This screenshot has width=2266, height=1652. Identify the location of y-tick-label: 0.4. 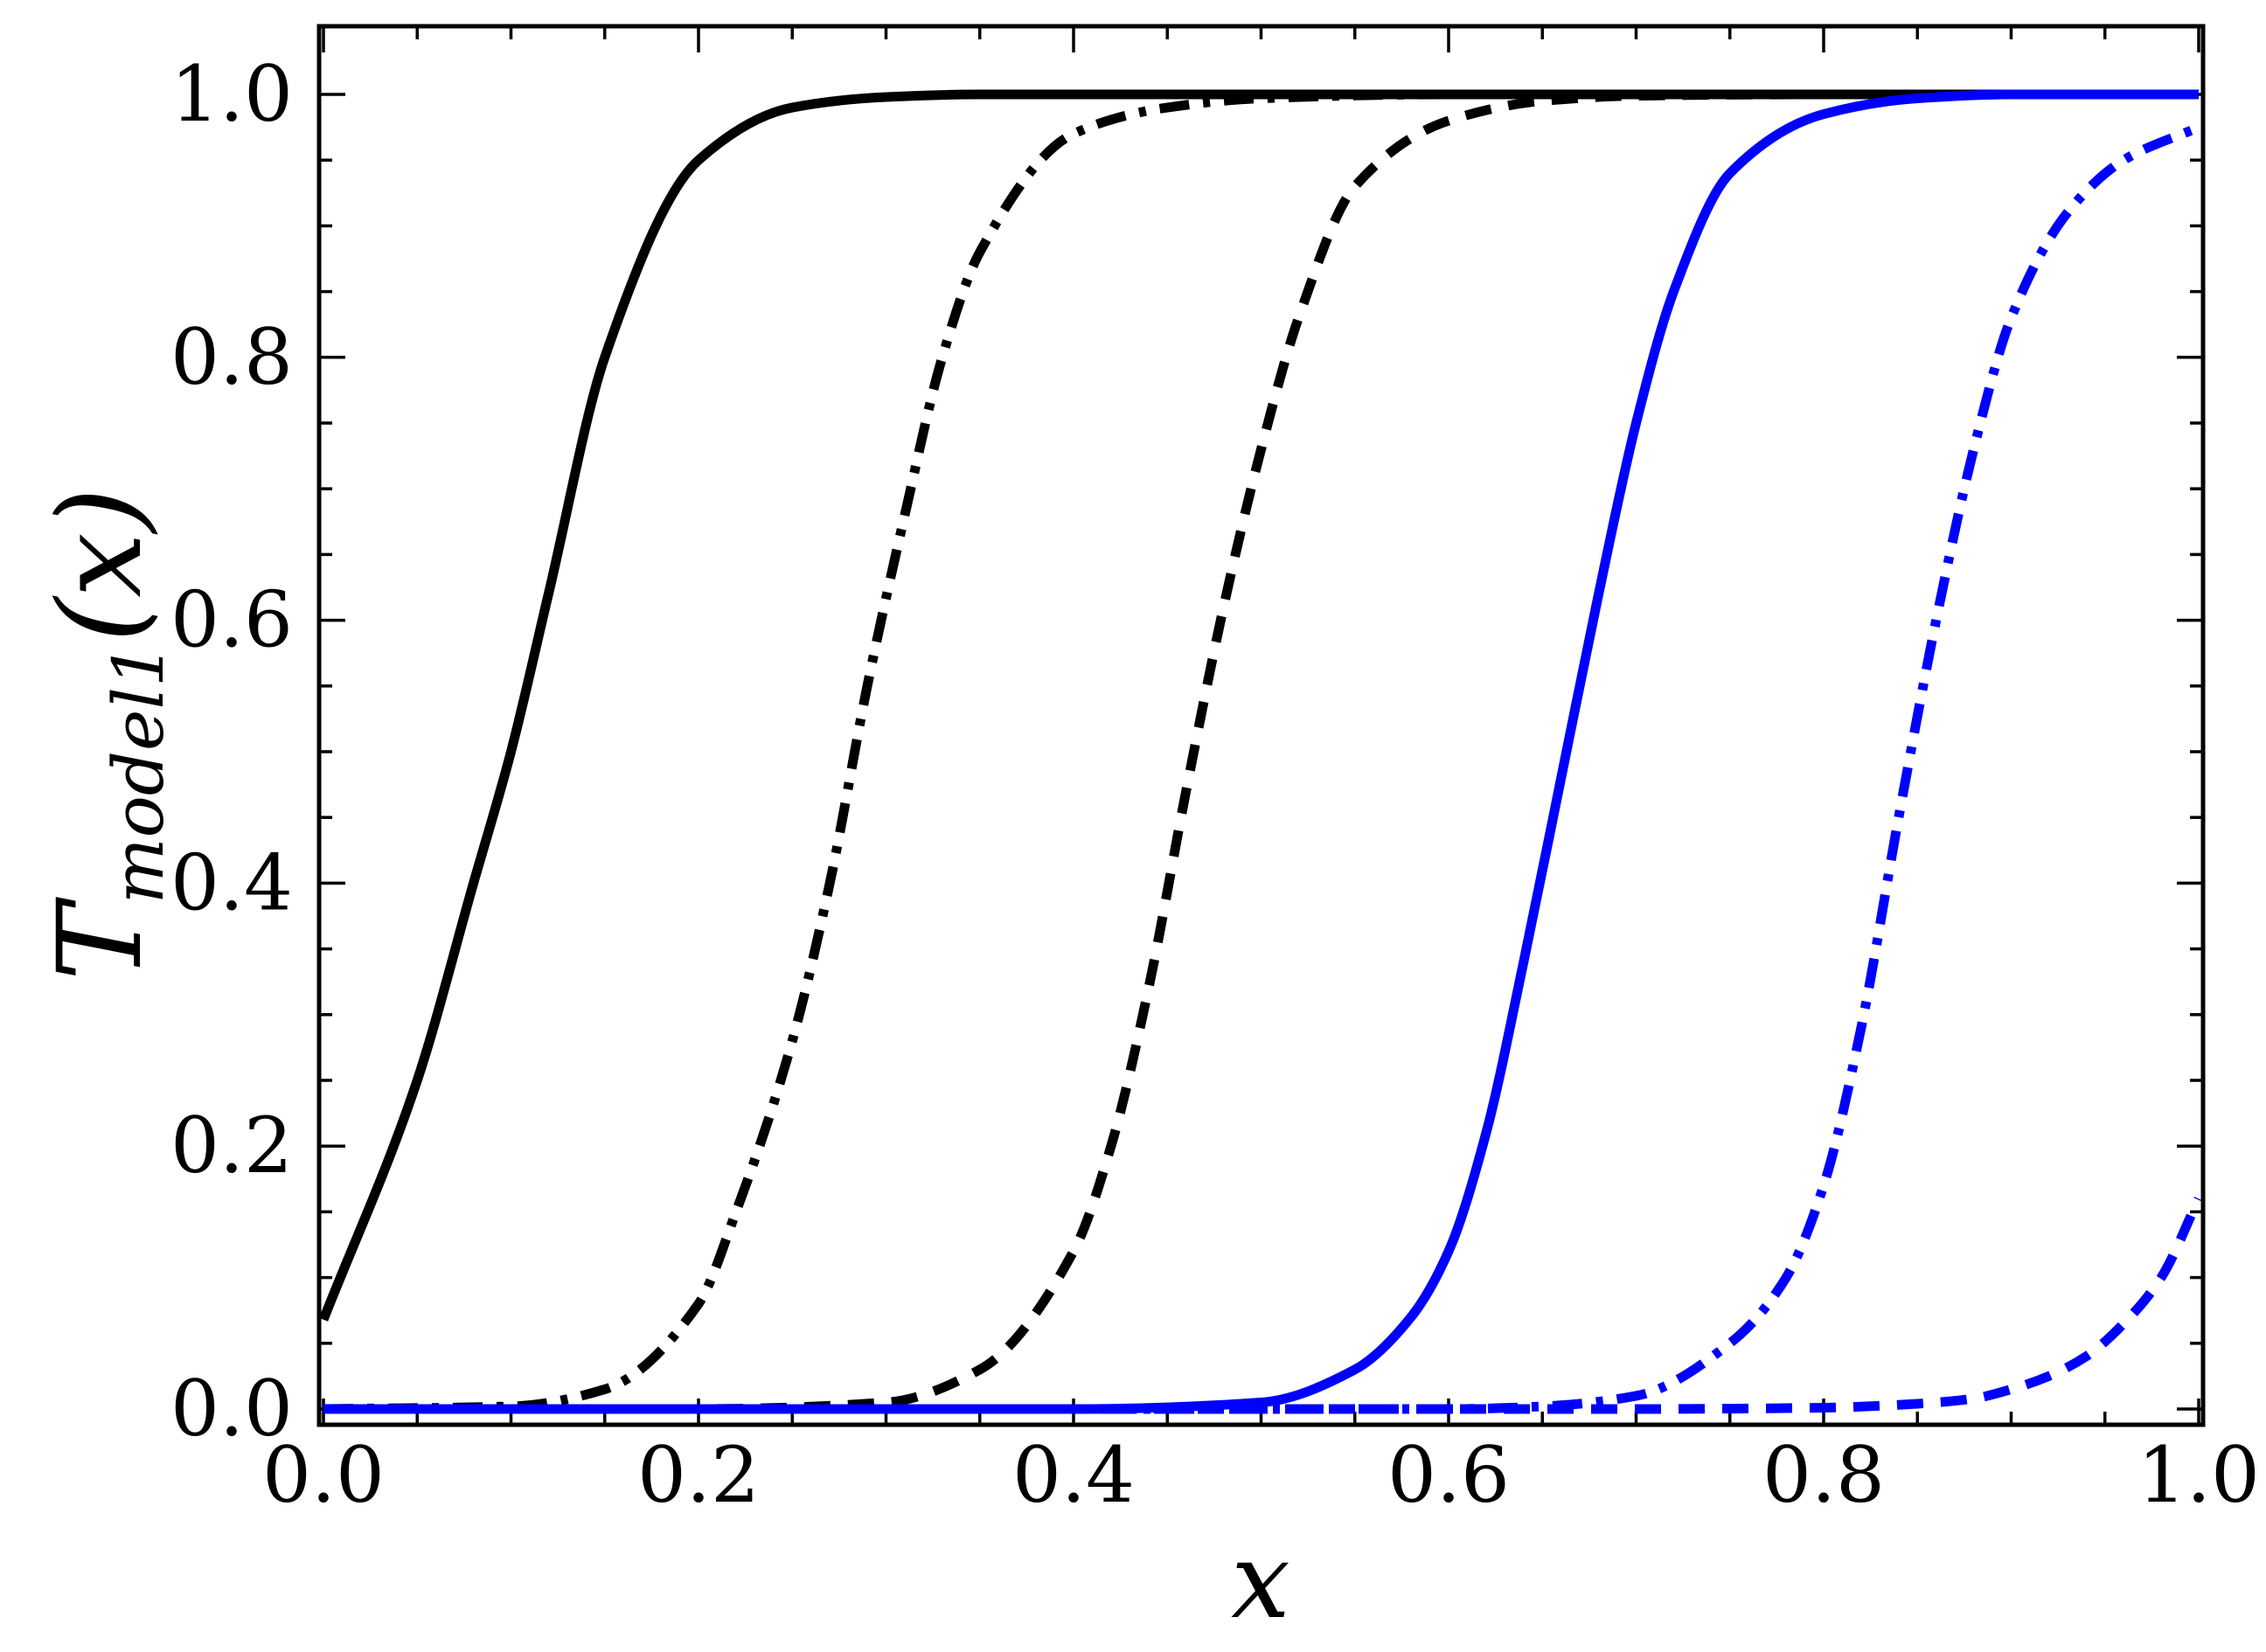
(231, 882).